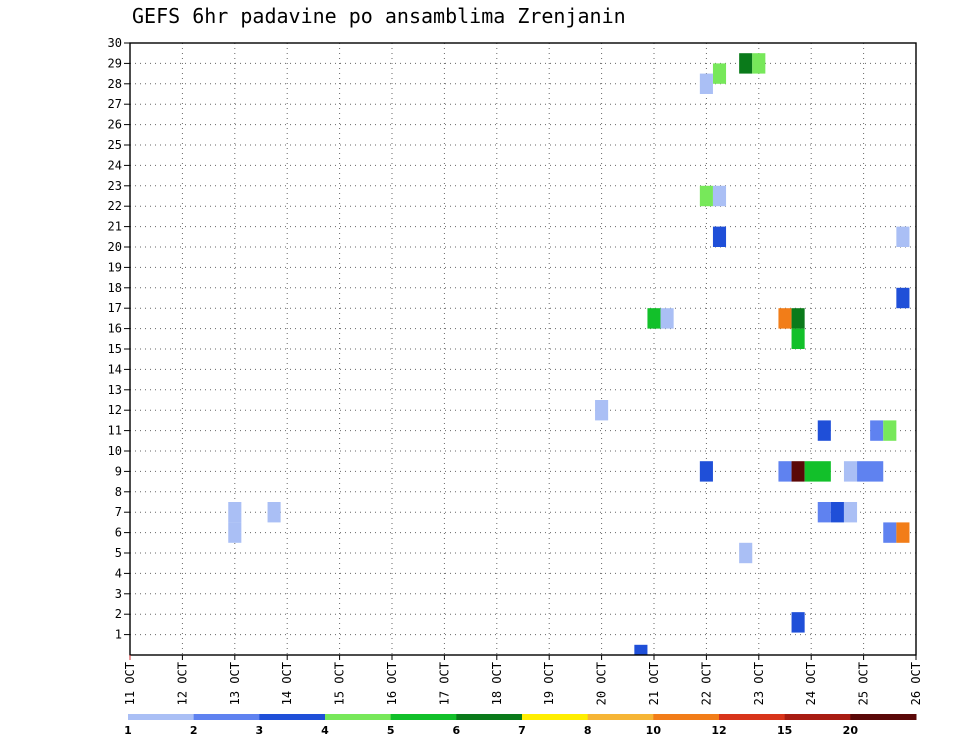  I want to click on legend-label: 6, so click(457, 730).